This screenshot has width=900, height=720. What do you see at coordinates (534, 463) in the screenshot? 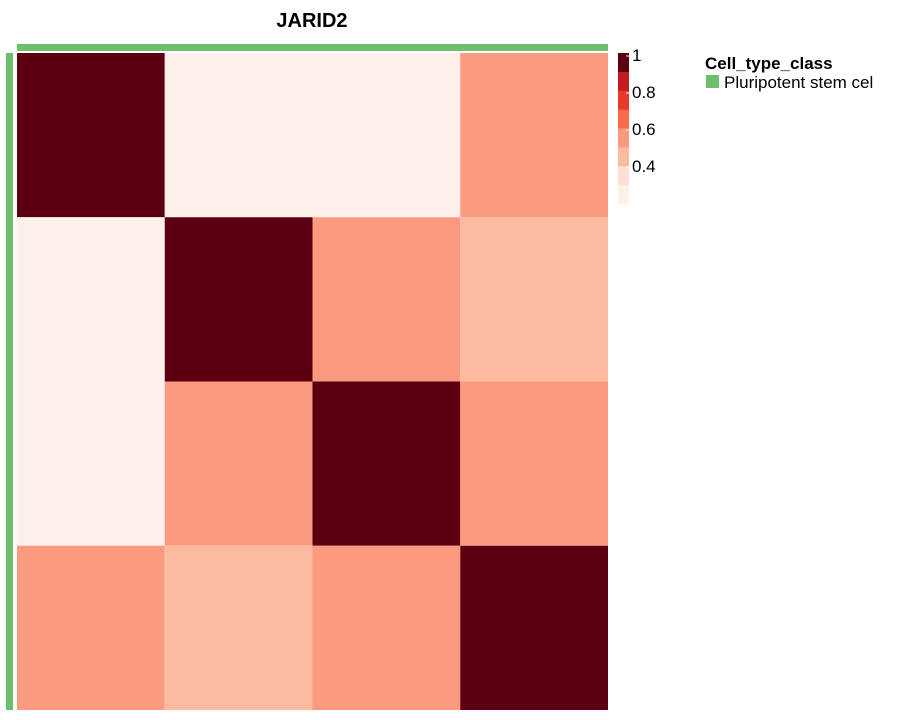
I see `heatmap-cell-r2-c3` at bounding box center [534, 463].